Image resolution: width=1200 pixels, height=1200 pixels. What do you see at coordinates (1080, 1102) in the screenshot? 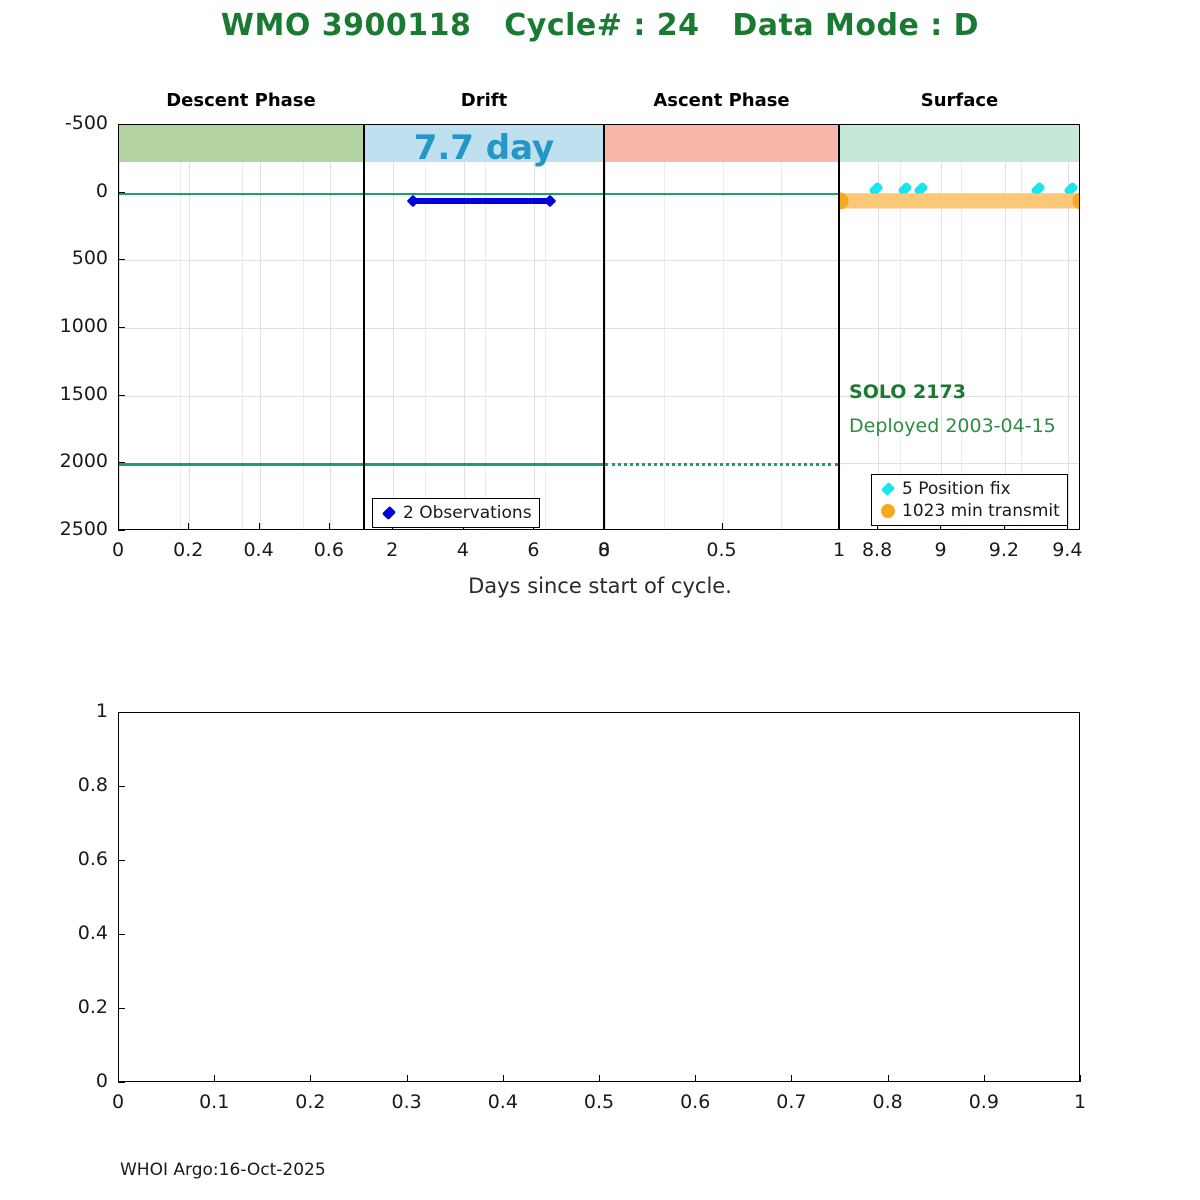
I see `secondary-x-tick-label: 1` at bounding box center [1080, 1102].